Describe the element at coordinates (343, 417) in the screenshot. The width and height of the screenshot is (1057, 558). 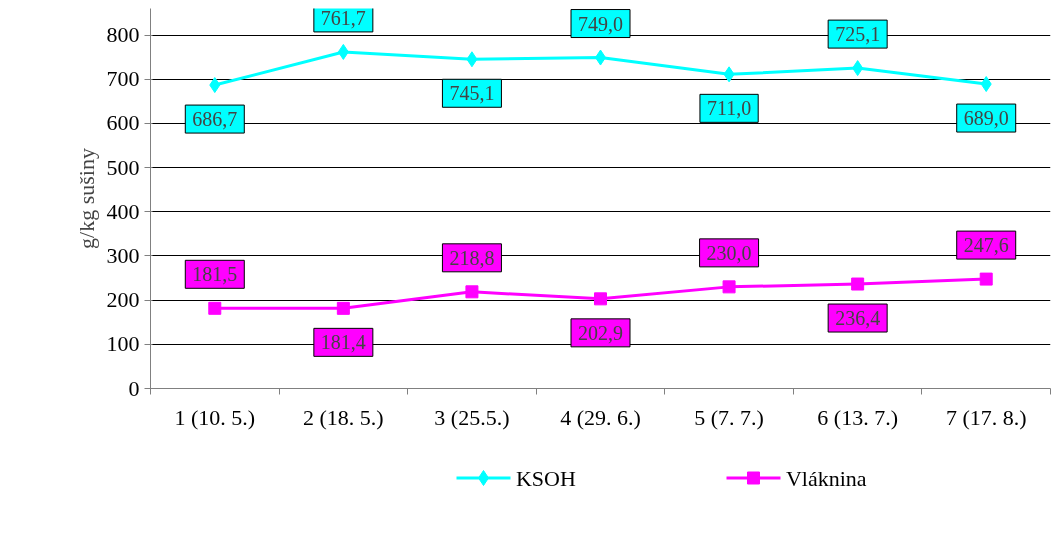
I see `x-tick-label: 2 (18. 5.)` at that location.